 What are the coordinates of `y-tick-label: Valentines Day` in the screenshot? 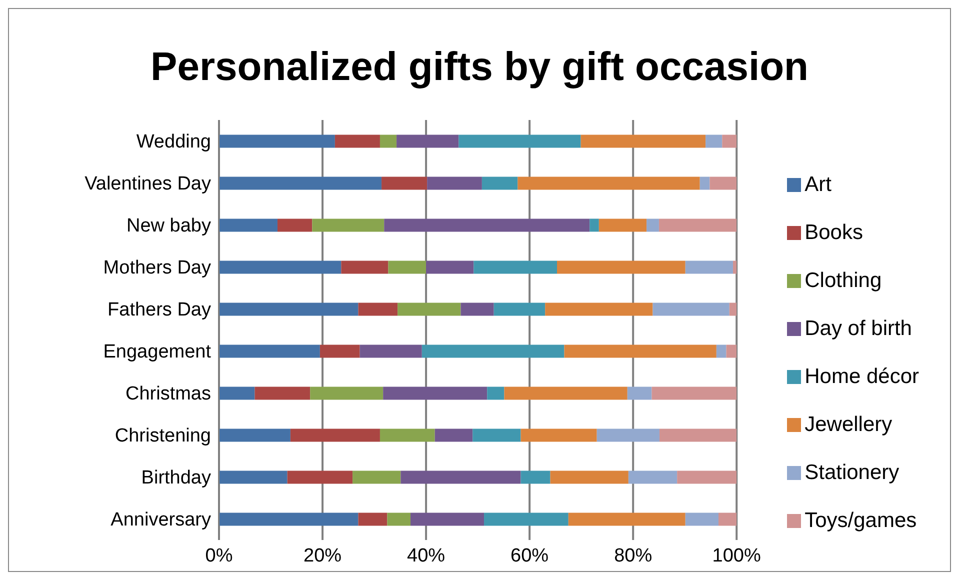 It's located at (148, 184).